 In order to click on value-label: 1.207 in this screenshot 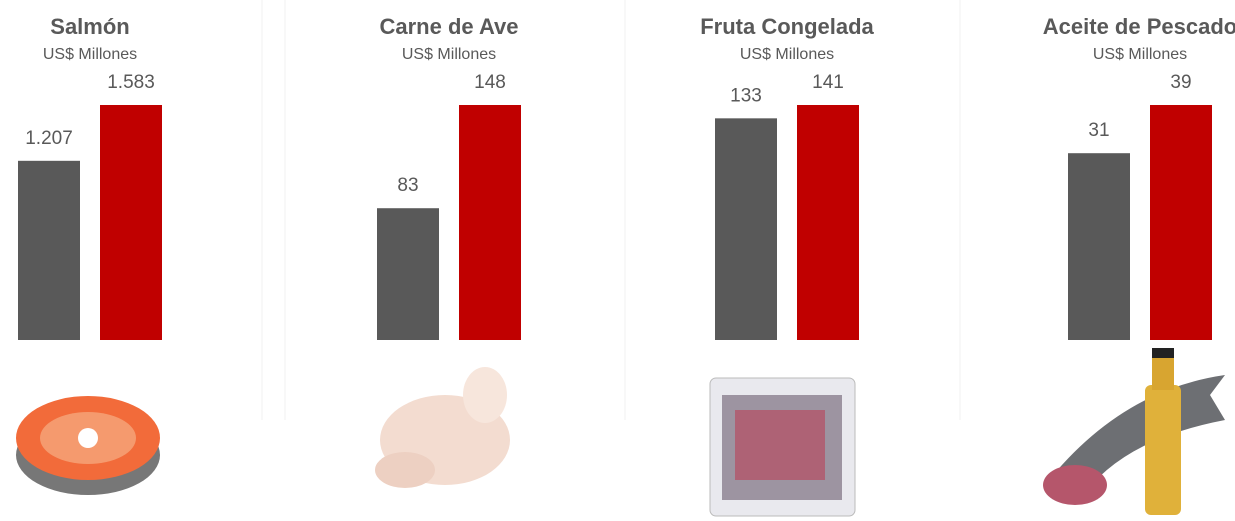, I will do `click(49, 138)`.